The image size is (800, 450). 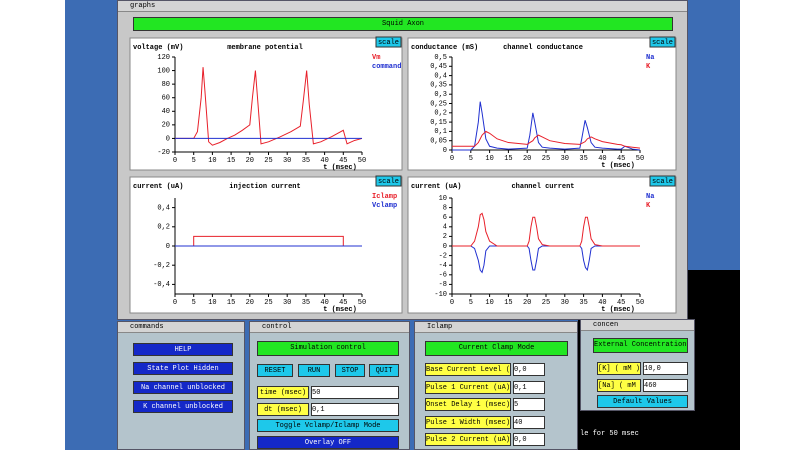 What do you see at coordinates (665, 385) in the screenshot?
I see `field-entry: 460` at bounding box center [665, 385].